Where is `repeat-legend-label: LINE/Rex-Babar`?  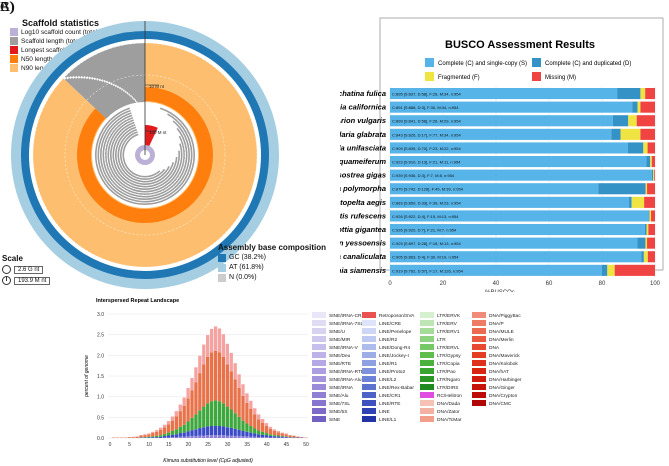
repeat-legend-label: LINE/Rex-Babar is located at coordinates (396, 388).